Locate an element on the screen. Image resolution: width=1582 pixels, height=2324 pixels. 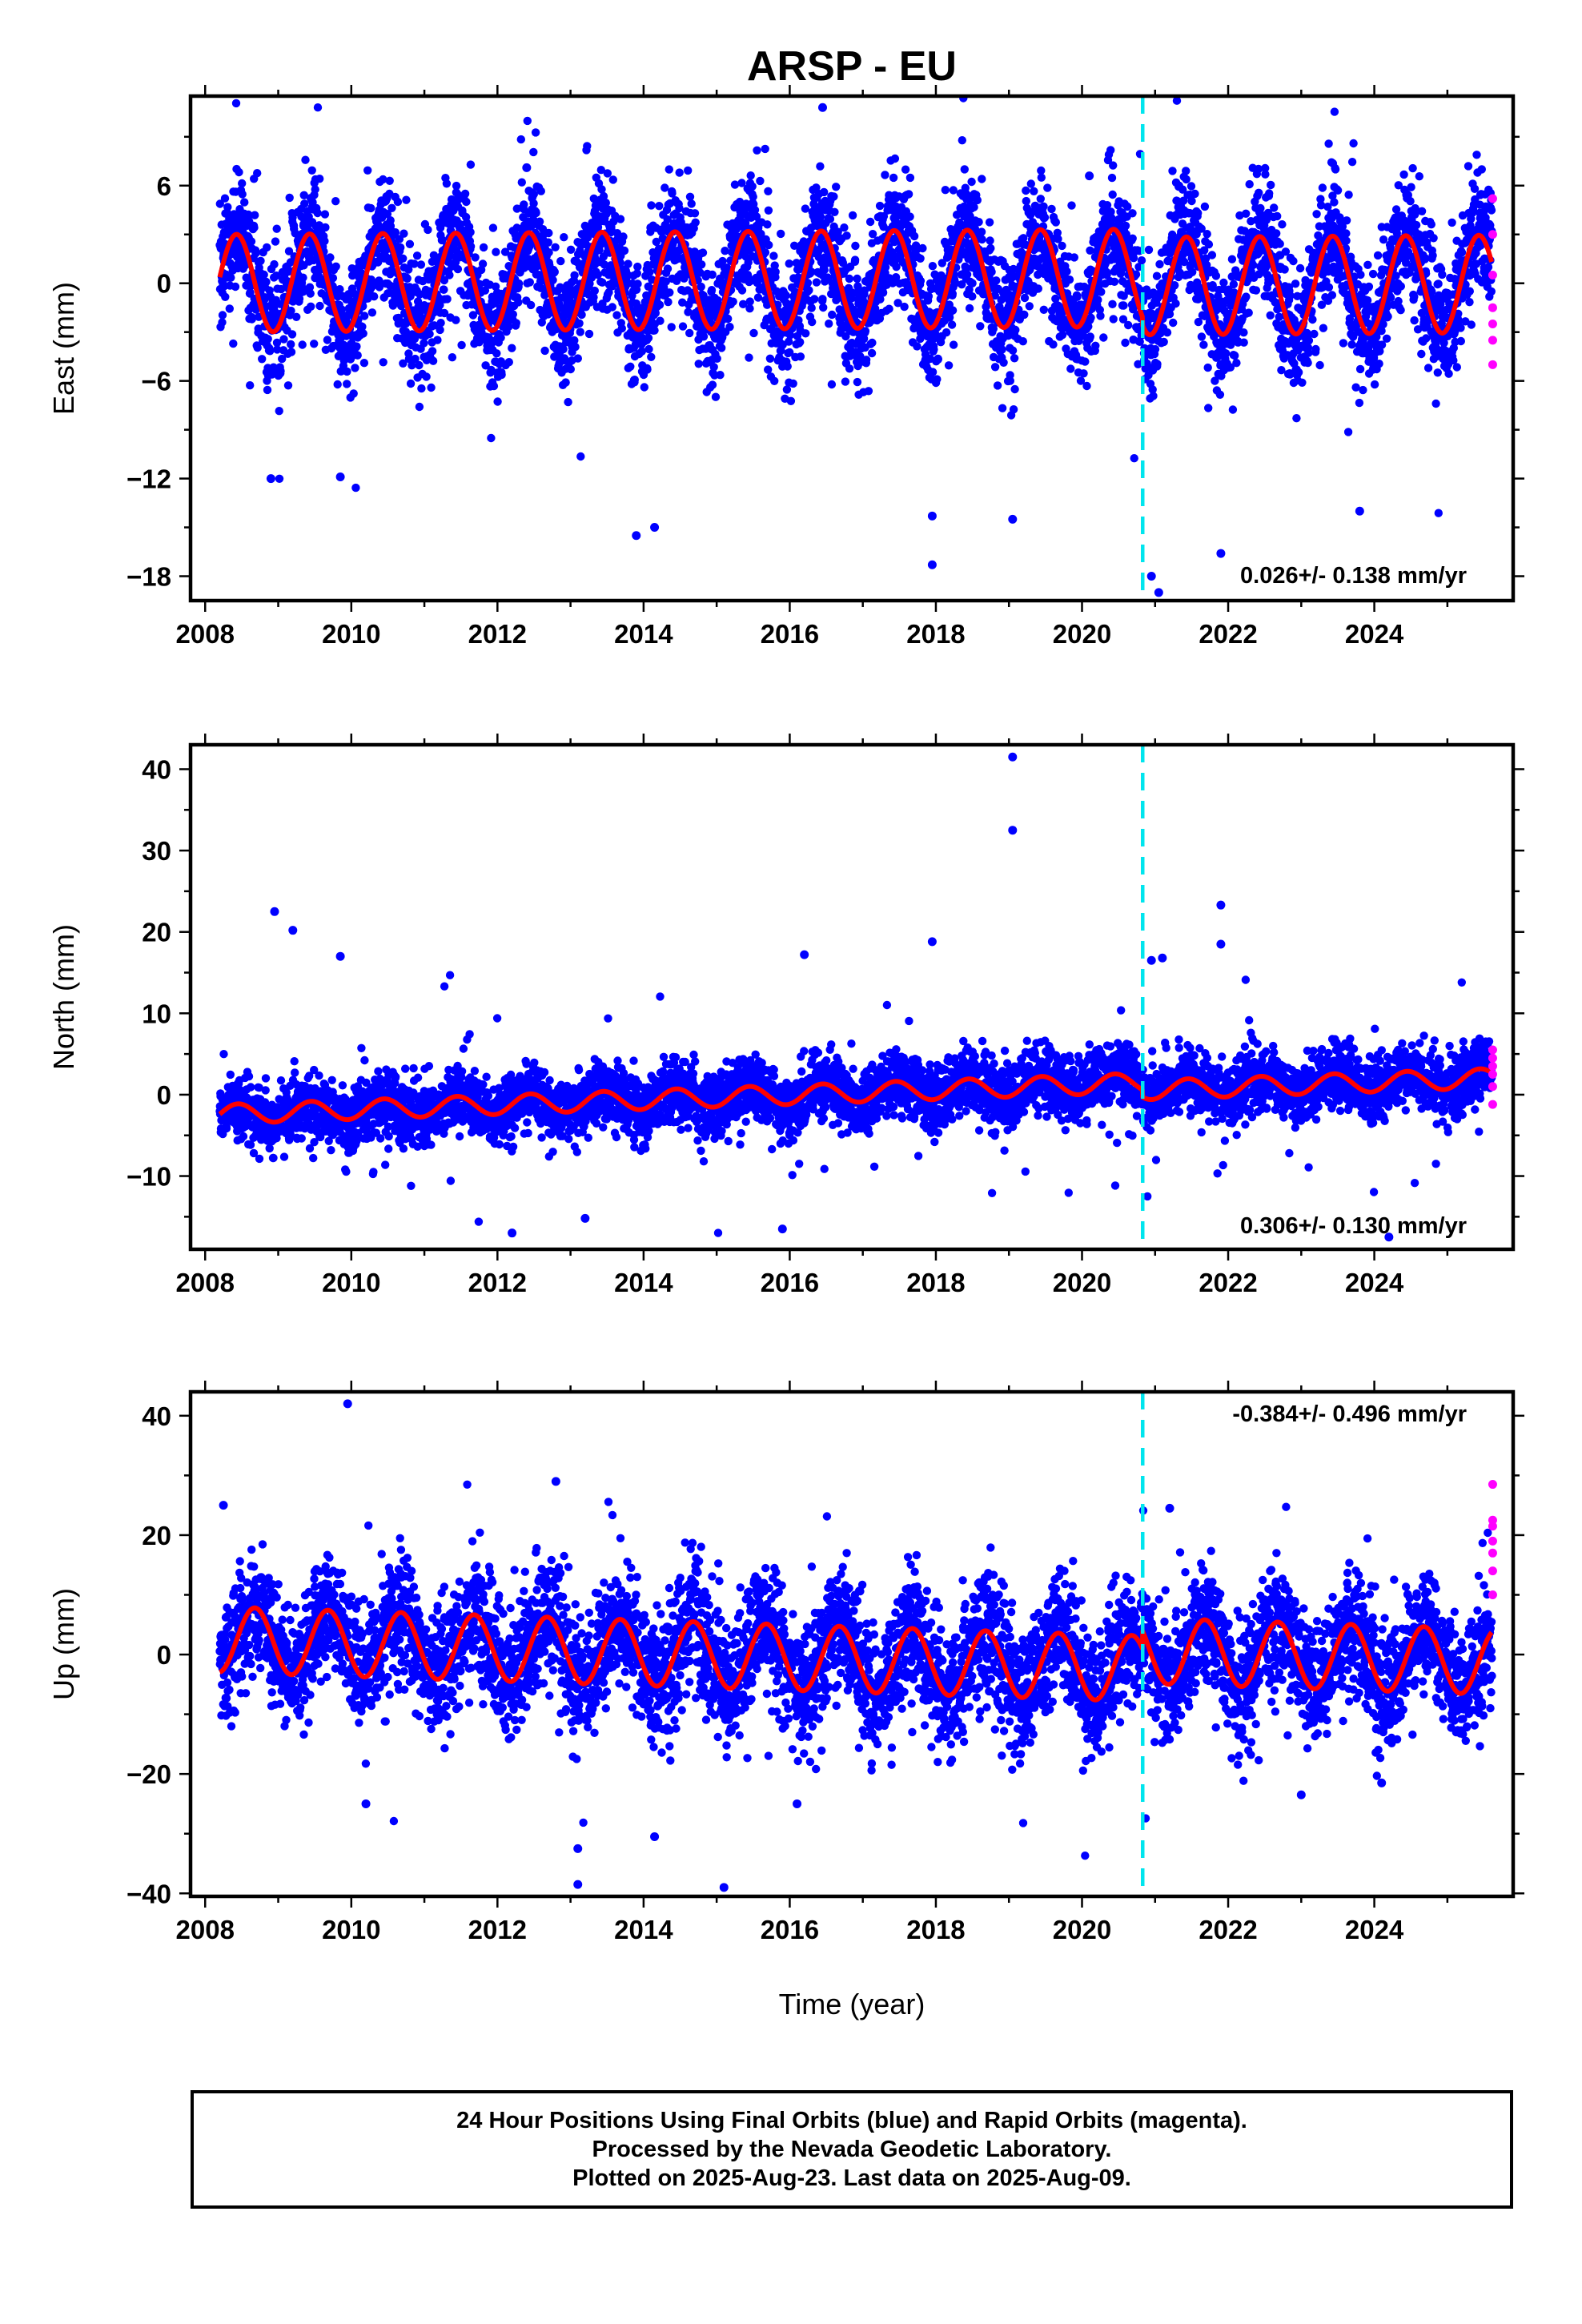
x-tick-label: 2022 is located at coordinates (1228, 634).